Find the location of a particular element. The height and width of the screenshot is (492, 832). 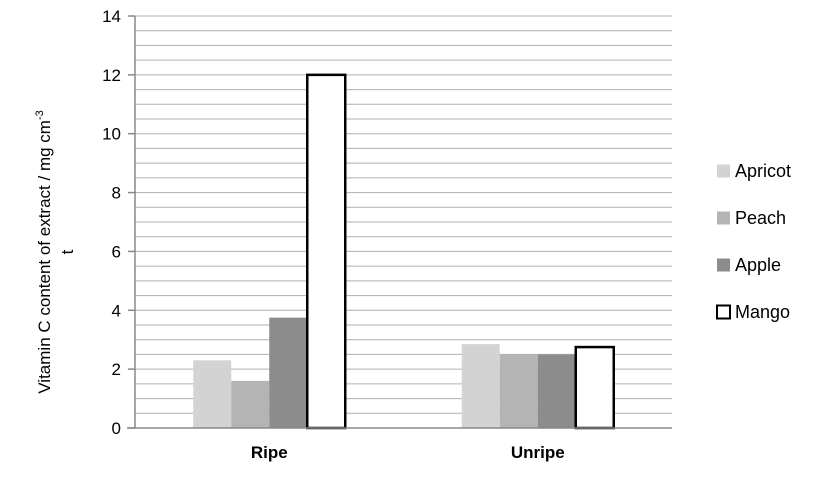

legend-swatch-peach is located at coordinates (723, 218).